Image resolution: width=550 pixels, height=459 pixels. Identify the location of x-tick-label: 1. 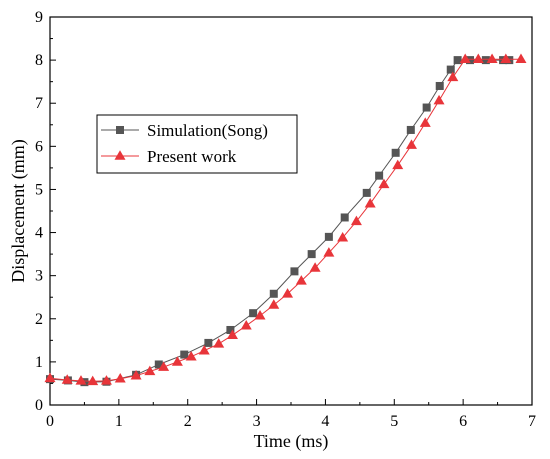
(119, 421).